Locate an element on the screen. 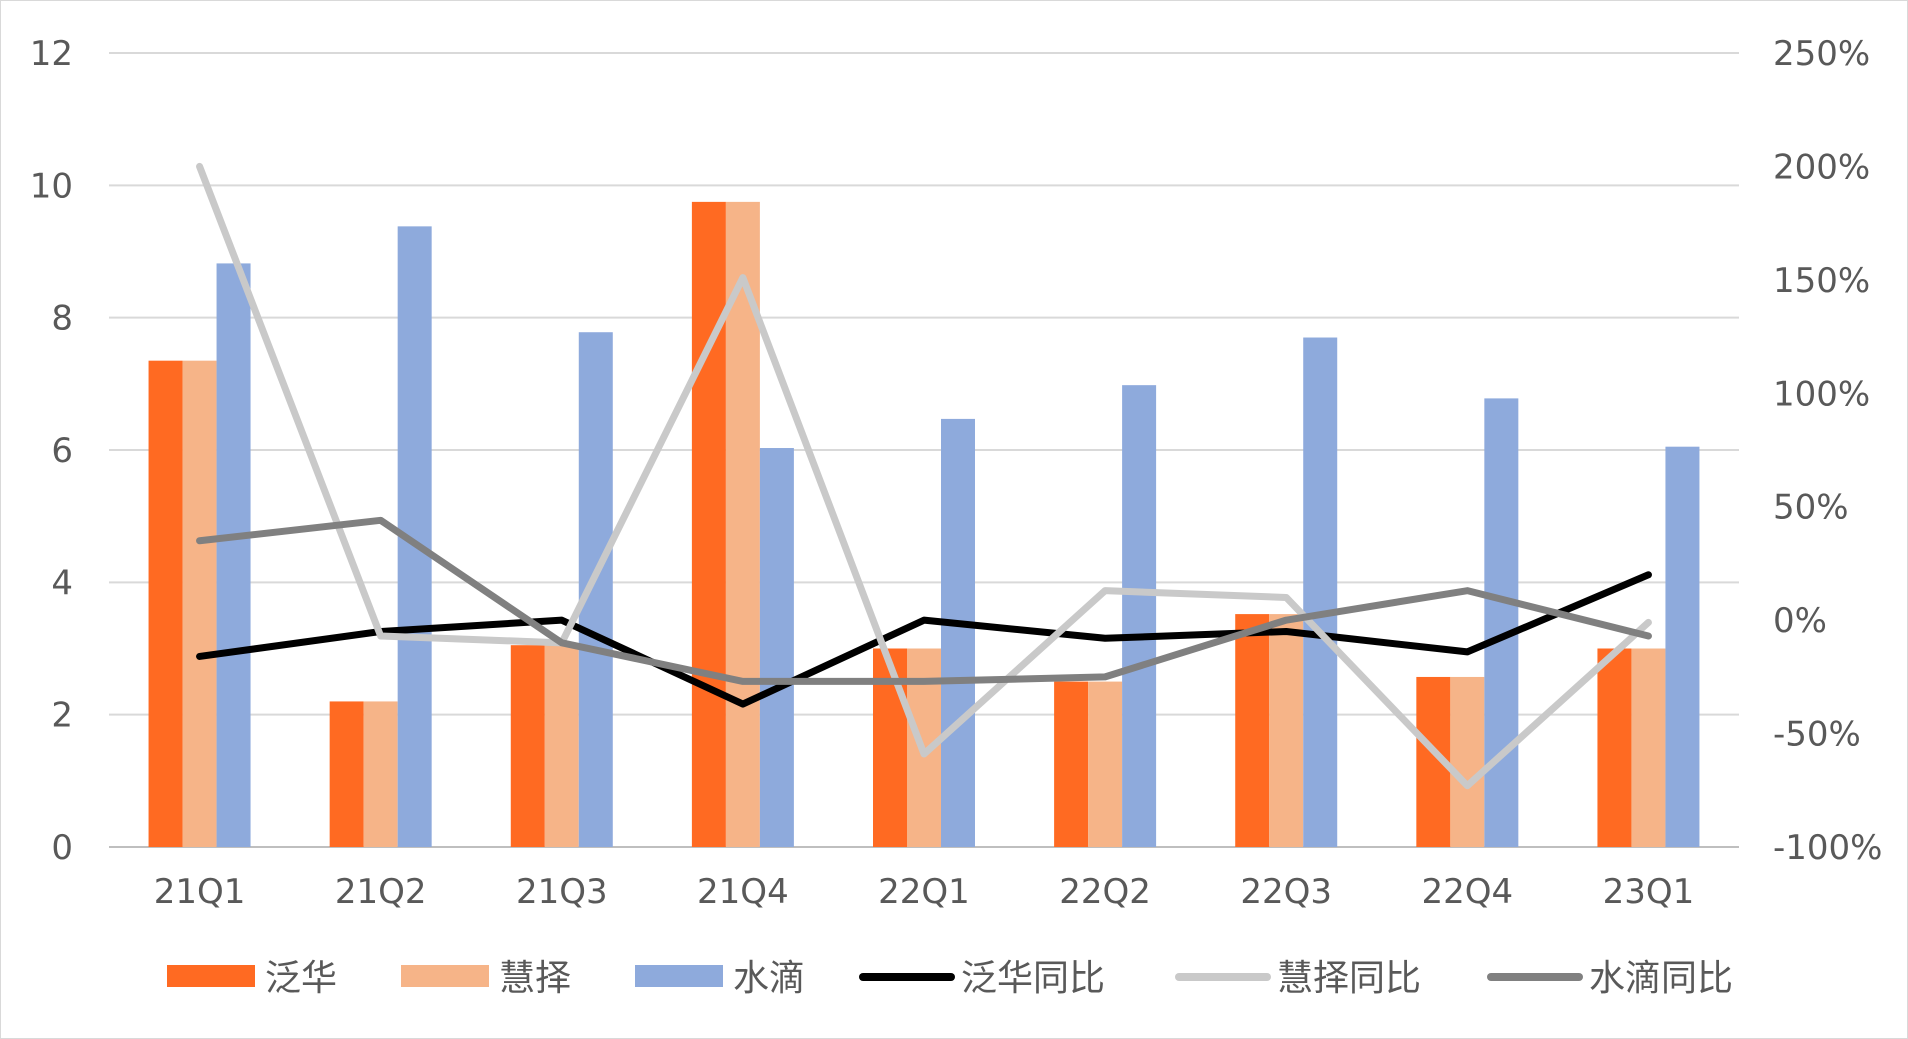 The image size is (1908, 1039). legend-label: 慧择同比 is located at coordinates (1349, 978).